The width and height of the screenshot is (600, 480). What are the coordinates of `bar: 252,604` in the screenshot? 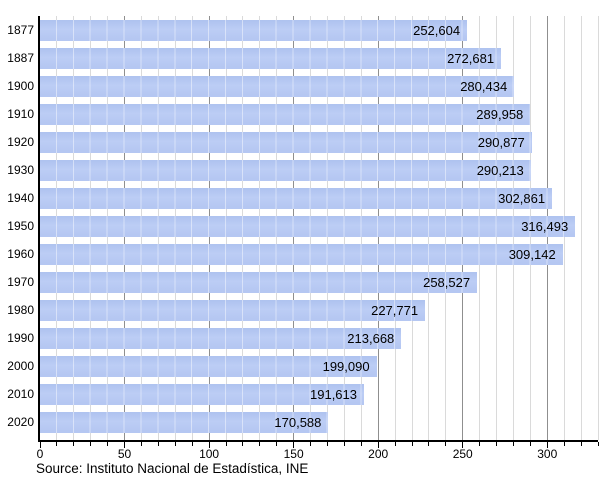 It's located at (254, 30).